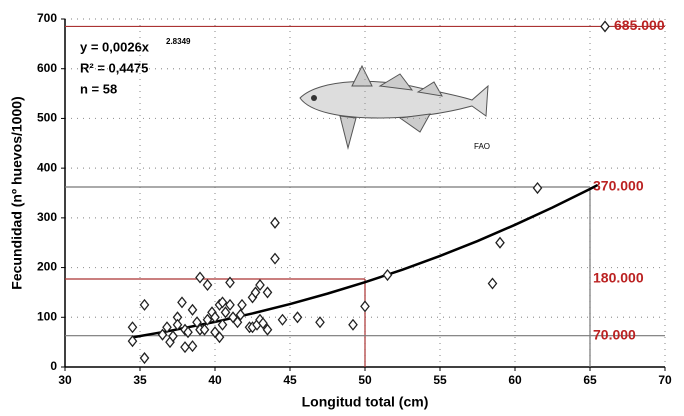  What do you see at coordinates (215, 380) in the screenshot?
I see `x-tick-label: 40` at bounding box center [215, 380].